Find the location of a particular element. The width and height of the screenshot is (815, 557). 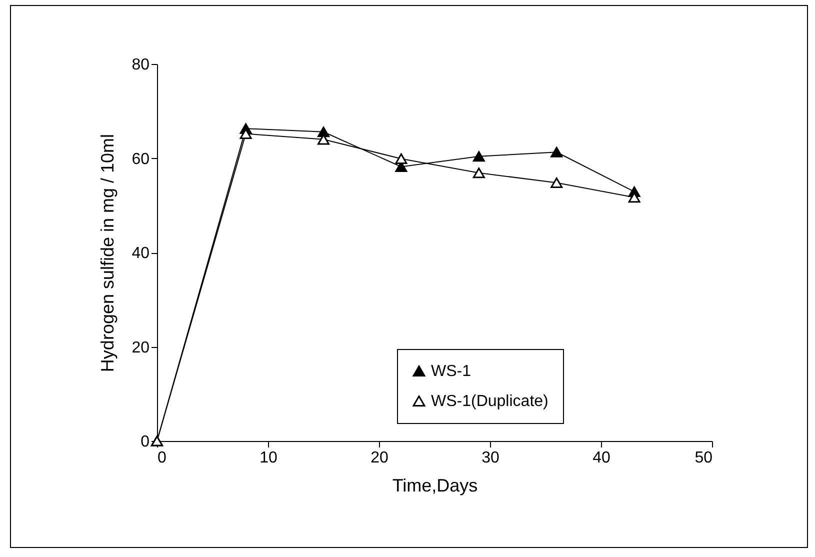

x-tick-label: 0 is located at coordinates (162, 458).